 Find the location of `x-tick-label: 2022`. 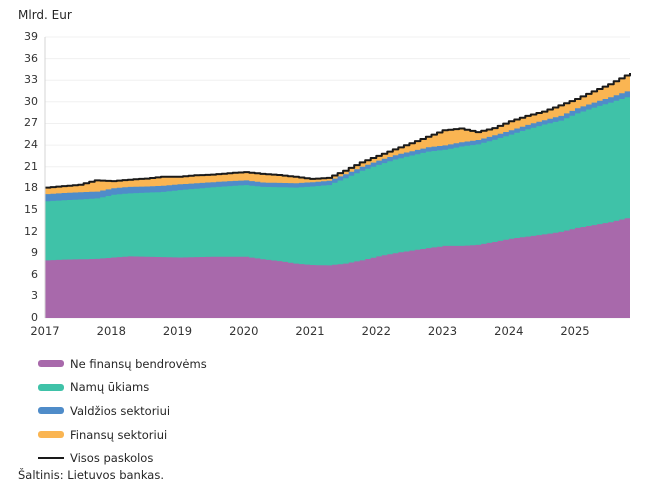

x-tick-label: 2022 is located at coordinates (376, 331).